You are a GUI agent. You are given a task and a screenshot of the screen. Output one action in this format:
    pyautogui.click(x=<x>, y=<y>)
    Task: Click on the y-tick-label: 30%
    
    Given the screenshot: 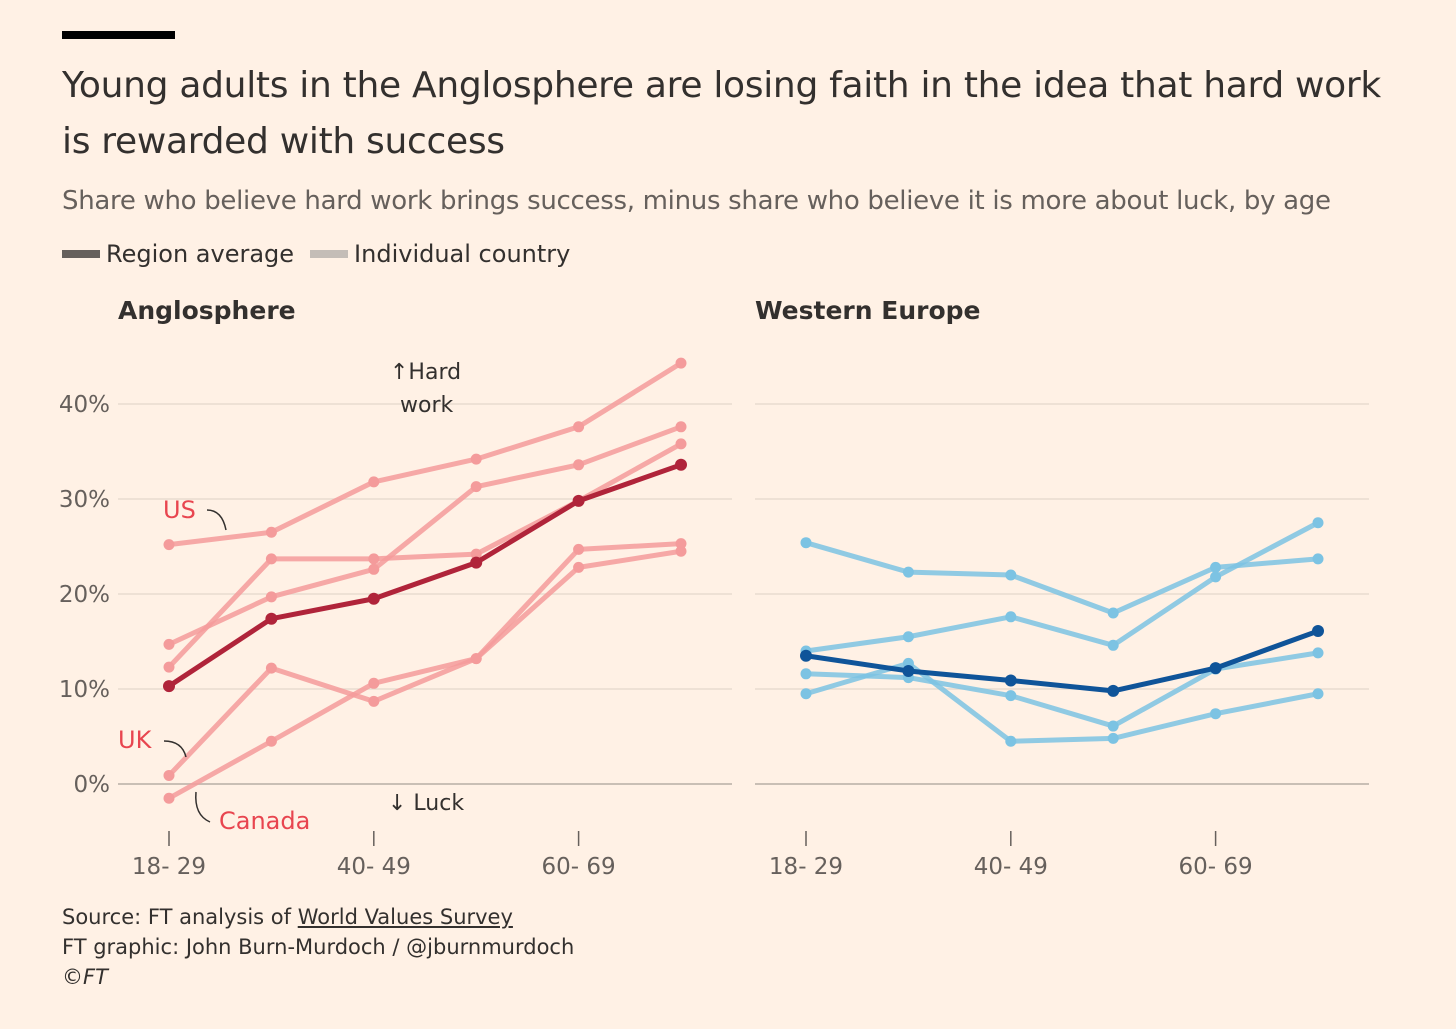 What is the action you would take?
    pyautogui.click(x=84, y=500)
    